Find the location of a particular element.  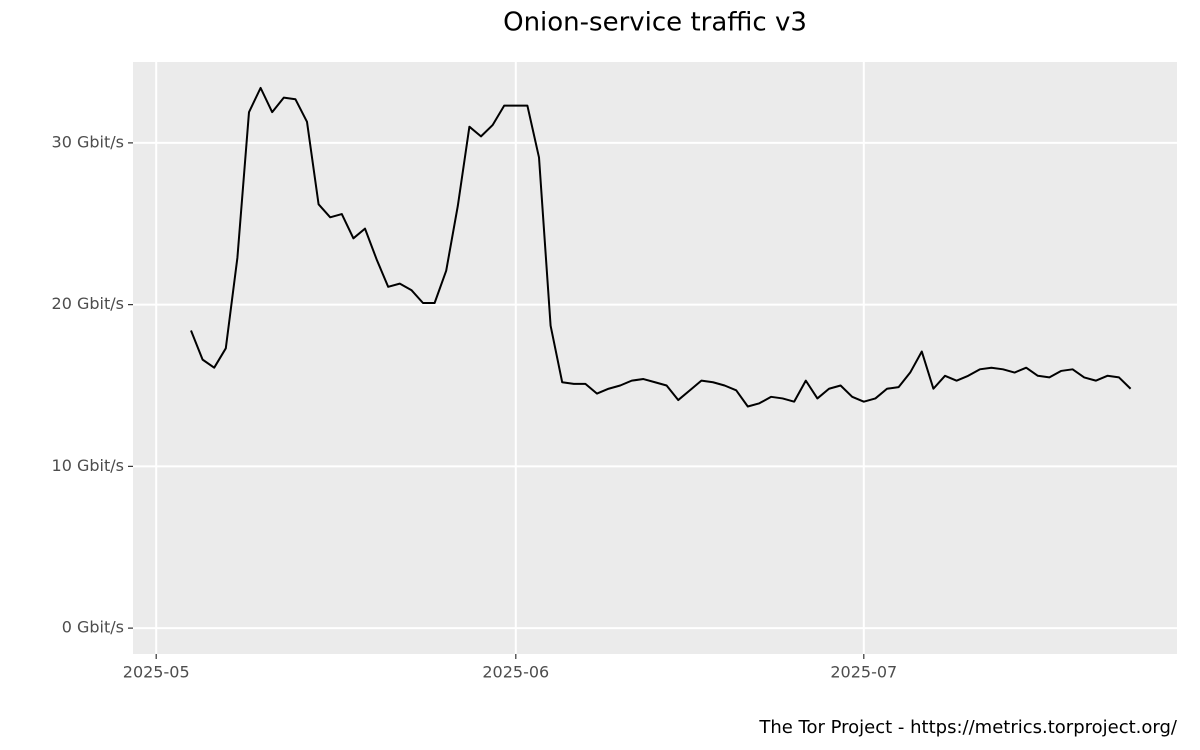

x-tick-label: 2025-06 is located at coordinates (515, 672).